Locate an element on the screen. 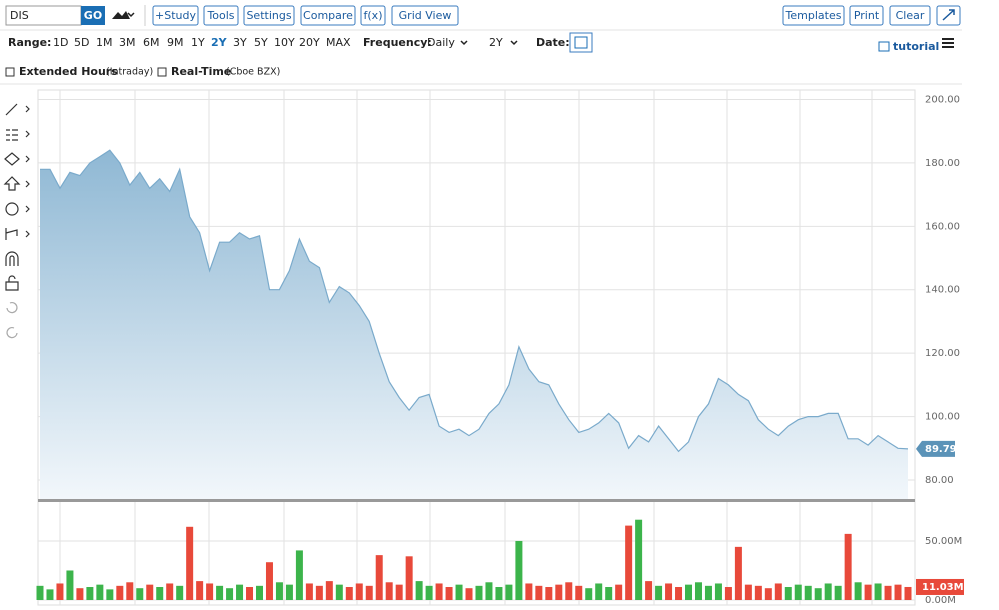 The image size is (999, 610). magnet-tool is located at coordinates (12, 258).